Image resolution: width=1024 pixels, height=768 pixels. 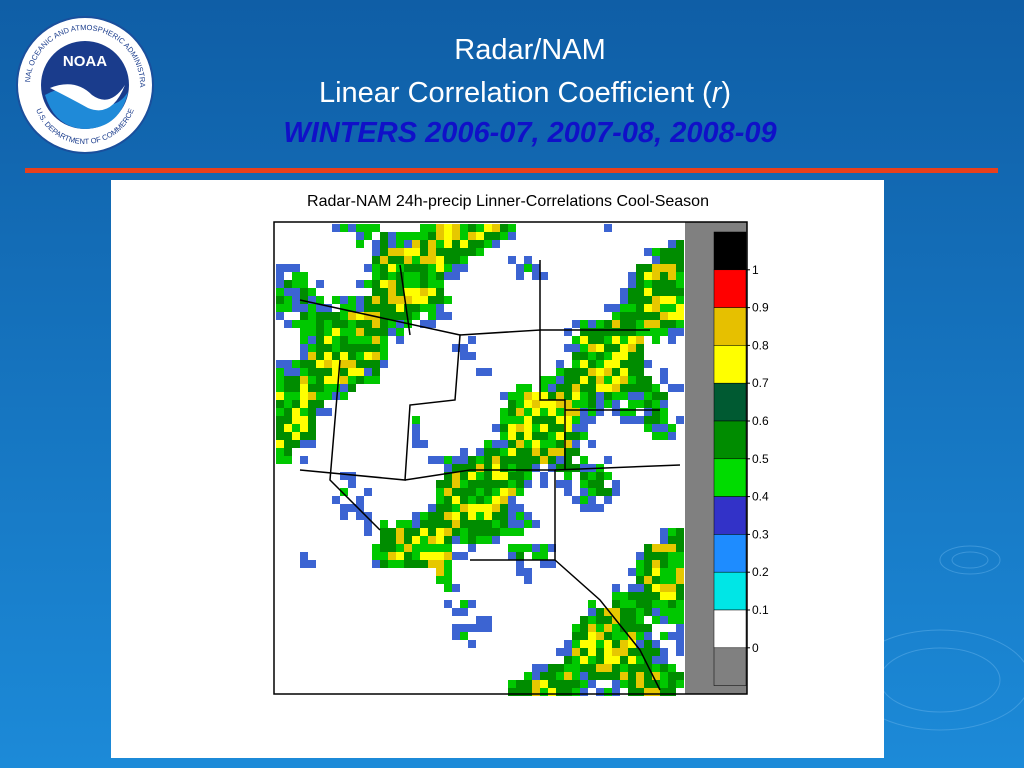 I want to click on colorbar-label: 0.8, so click(x=760, y=345).